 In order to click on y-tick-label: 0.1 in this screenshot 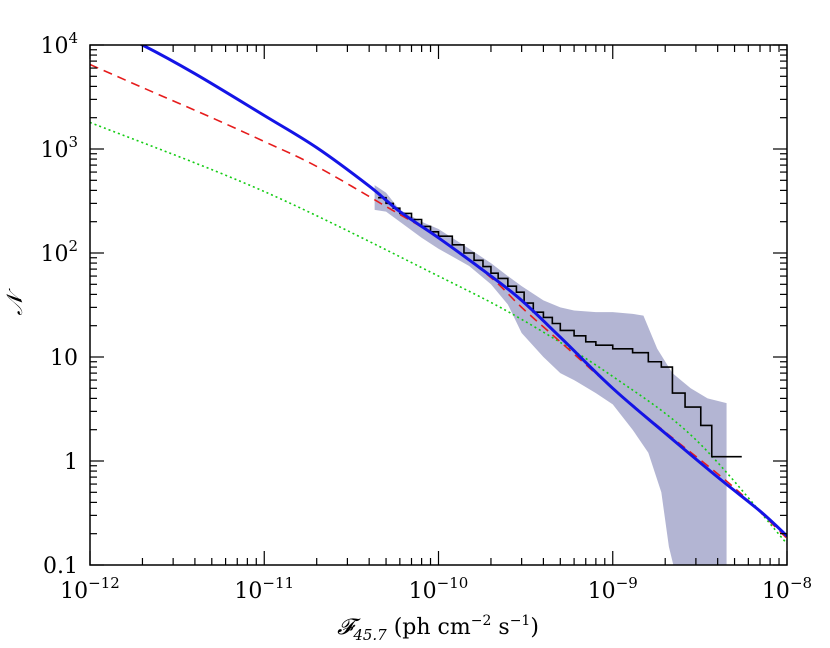, I will do `click(60, 566)`.